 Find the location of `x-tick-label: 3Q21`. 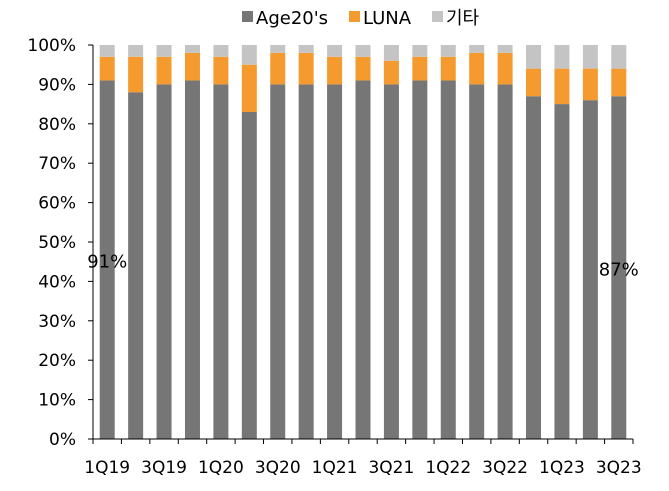

x-tick-label: 3Q21 is located at coordinates (391, 468).